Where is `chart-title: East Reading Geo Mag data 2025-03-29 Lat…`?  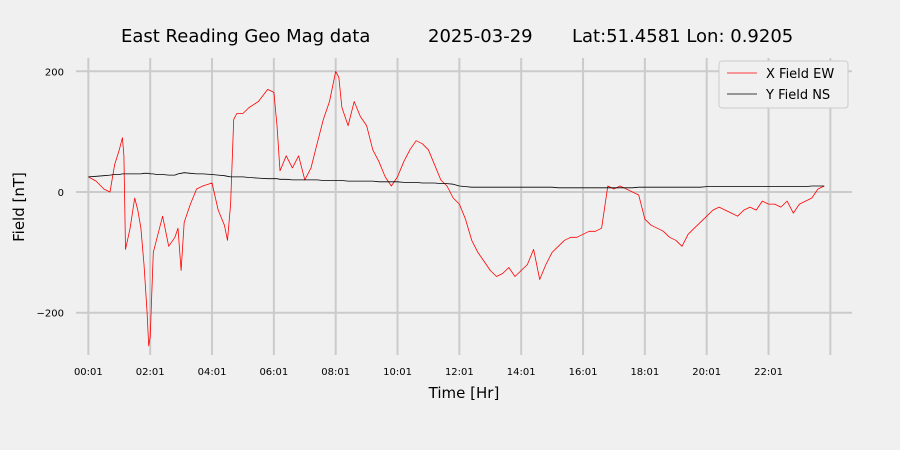 chart-title: East Reading Geo Mag data 2025-03-29 Lat… is located at coordinates (457, 36).